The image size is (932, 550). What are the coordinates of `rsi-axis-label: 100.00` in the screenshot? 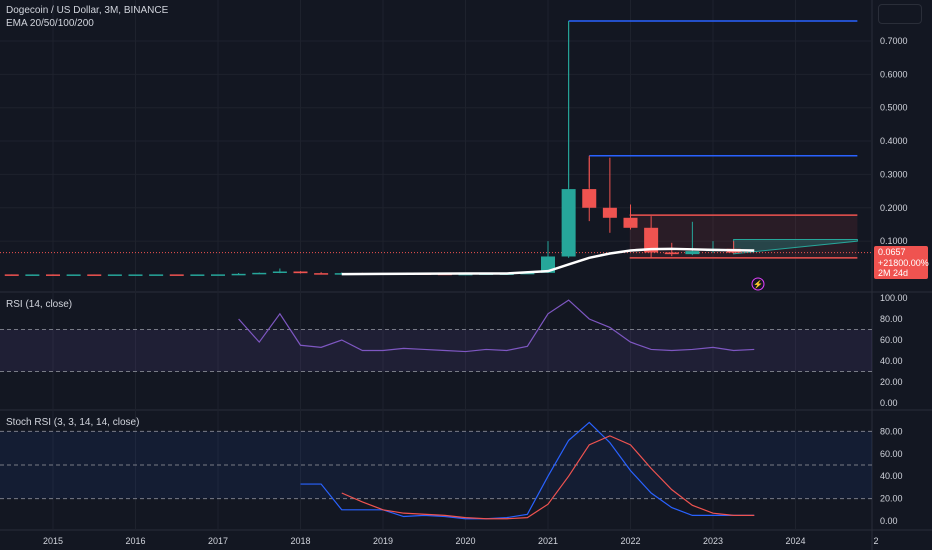 It's located at (894, 298).